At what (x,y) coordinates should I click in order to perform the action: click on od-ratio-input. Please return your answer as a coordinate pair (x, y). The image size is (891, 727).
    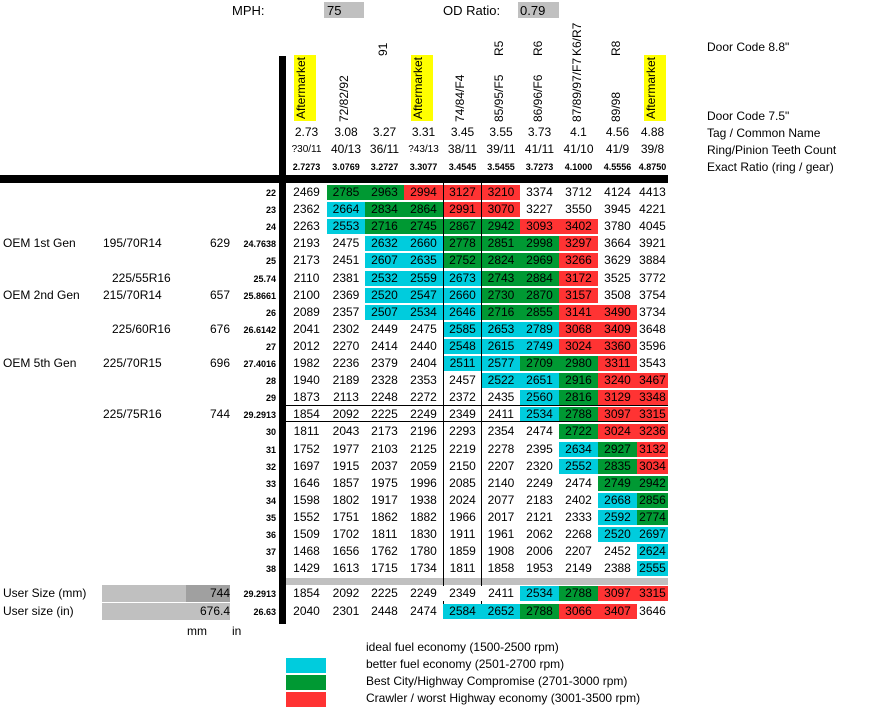
    Looking at the image, I should click on (538, 10).